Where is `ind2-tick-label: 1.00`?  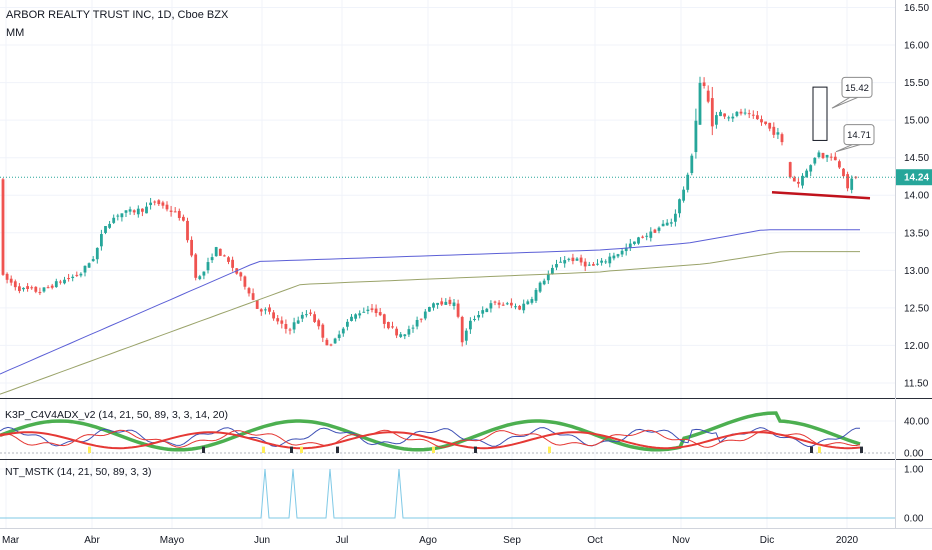
ind2-tick-label: 1.00 is located at coordinates (914, 470).